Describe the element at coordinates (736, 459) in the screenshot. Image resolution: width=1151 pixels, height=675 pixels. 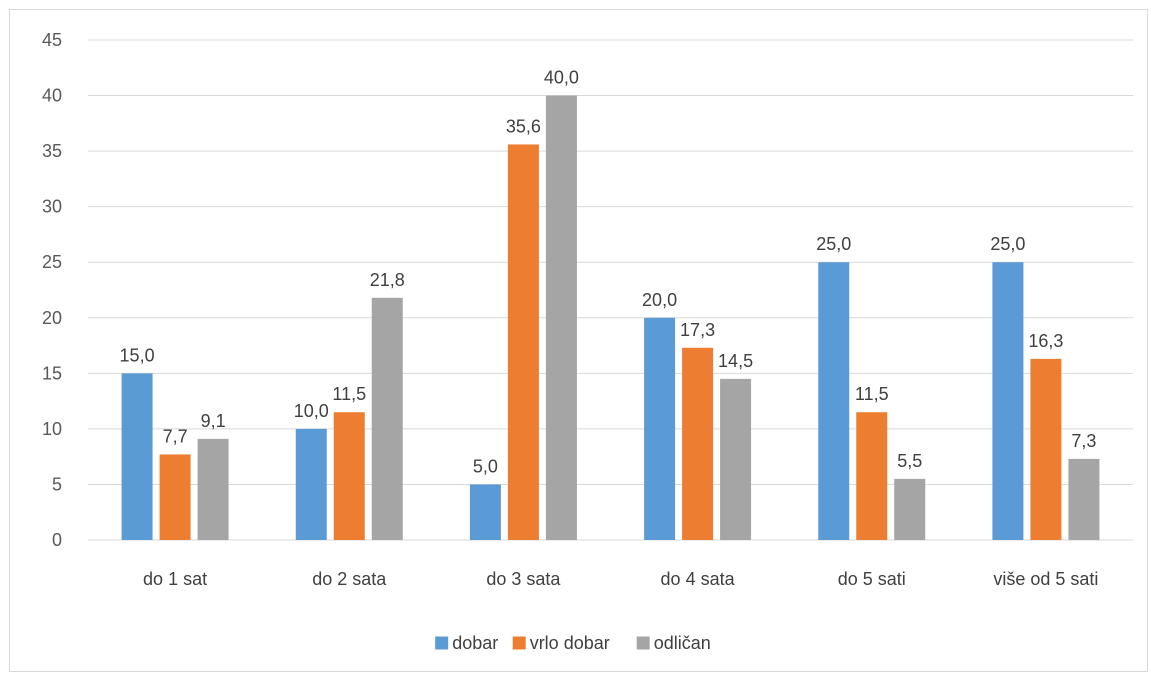
I see `bar-odličan-3` at that location.